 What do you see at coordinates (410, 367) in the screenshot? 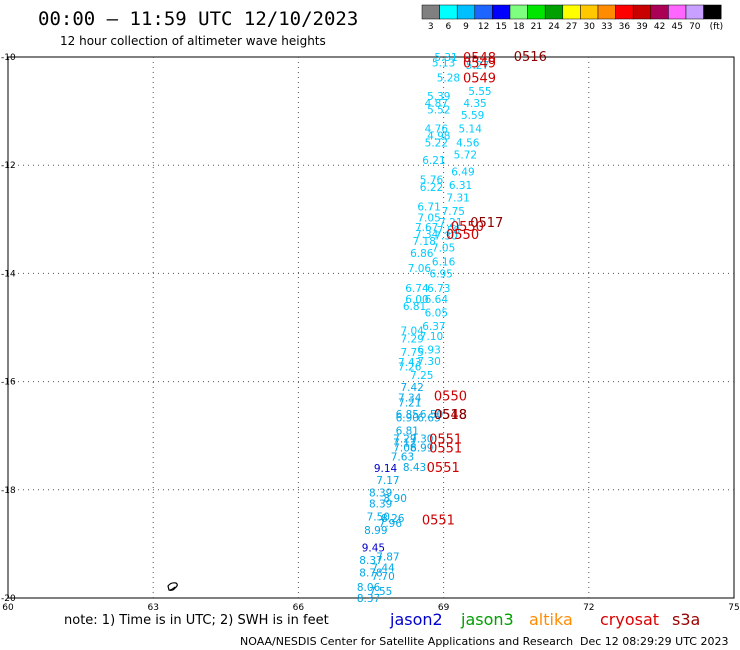
I see `swh-value: 7.26` at bounding box center [410, 367].